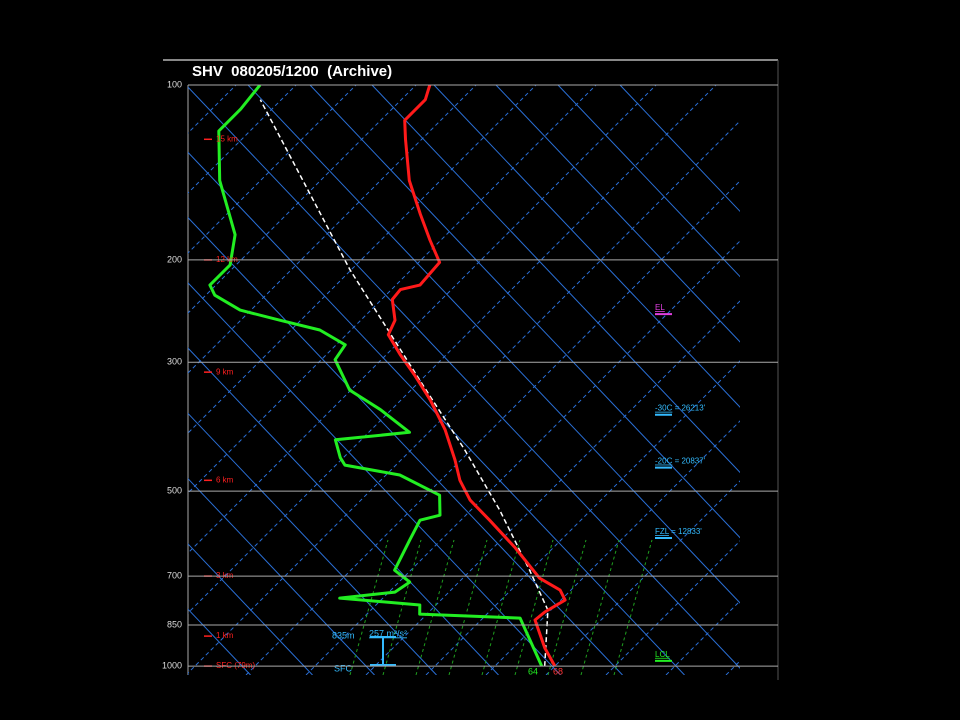 This screenshot has height=720, width=960. What do you see at coordinates (225, 371) in the screenshot?
I see `height-label: 9 km` at bounding box center [225, 371].